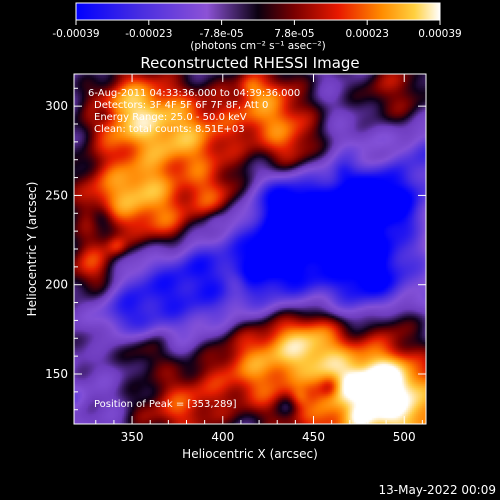 The image size is (500, 500). What do you see at coordinates (258, 11) in the screenshot?
I see `colorbar-gradient` at bounding box center [258, 11].